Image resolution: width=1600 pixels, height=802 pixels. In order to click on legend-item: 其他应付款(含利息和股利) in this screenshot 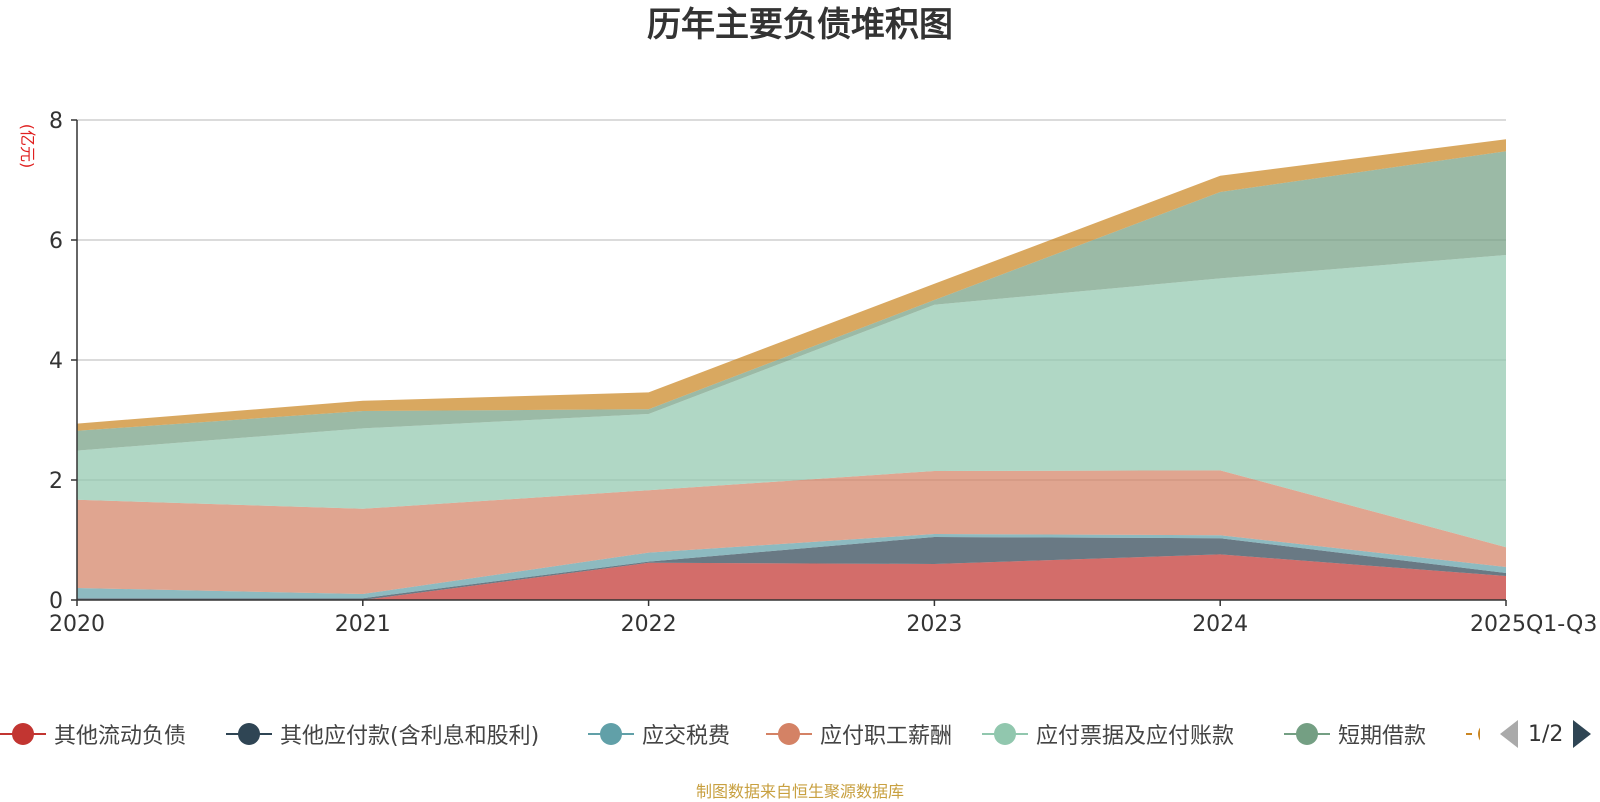, I will do `click(382, 734)`.